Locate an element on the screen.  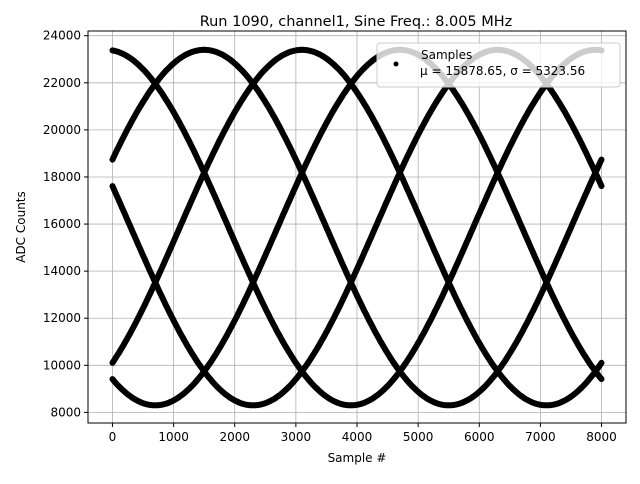
x-tick-label: 7000 is located at coordinates (540, 437).